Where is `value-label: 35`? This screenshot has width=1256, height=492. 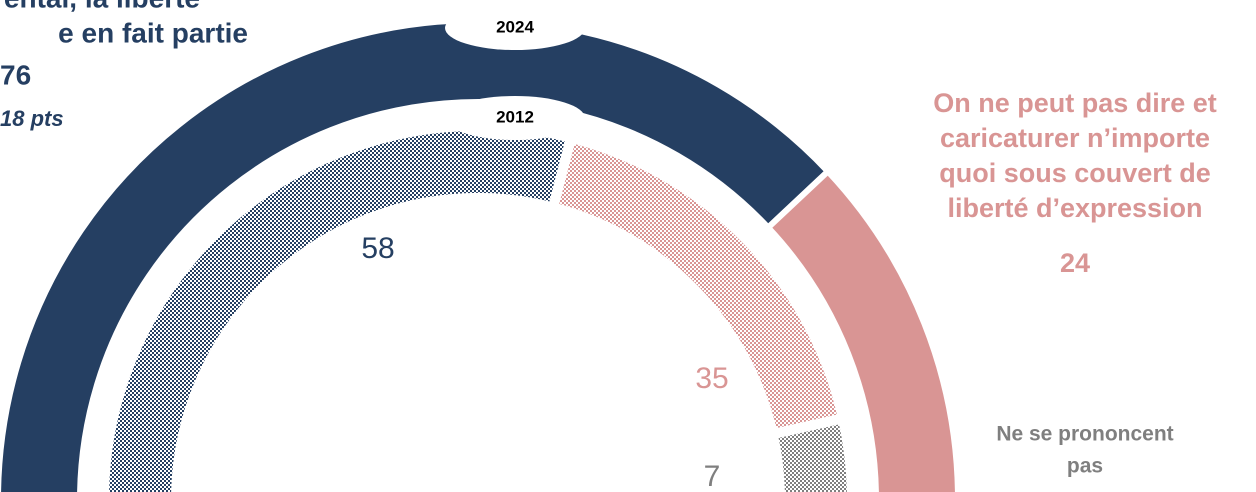 value-label: 35 is located at coordinates (711, 378).